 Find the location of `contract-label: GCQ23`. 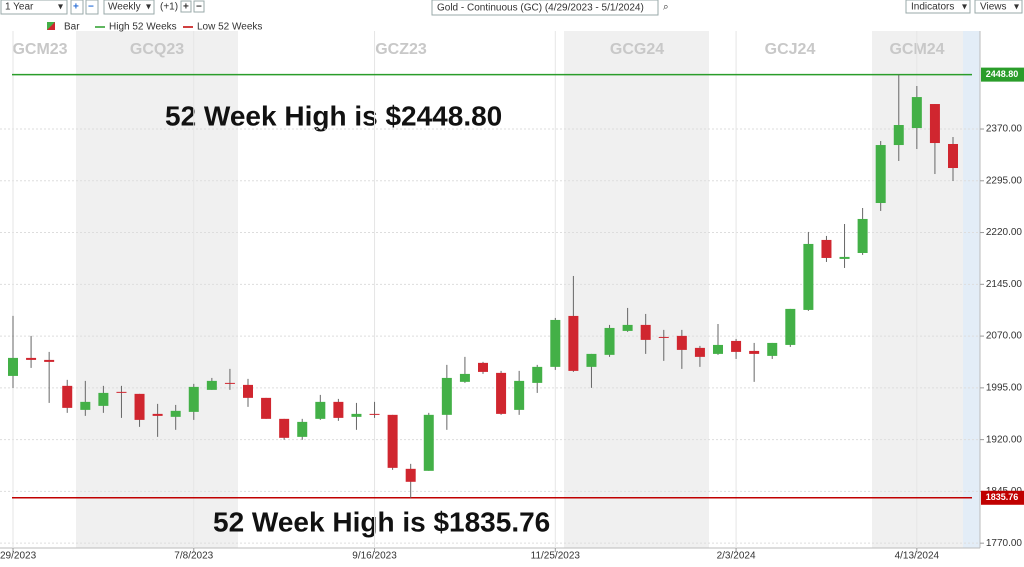

contract-label: GCQ23 is located at coordinates (157, 49).